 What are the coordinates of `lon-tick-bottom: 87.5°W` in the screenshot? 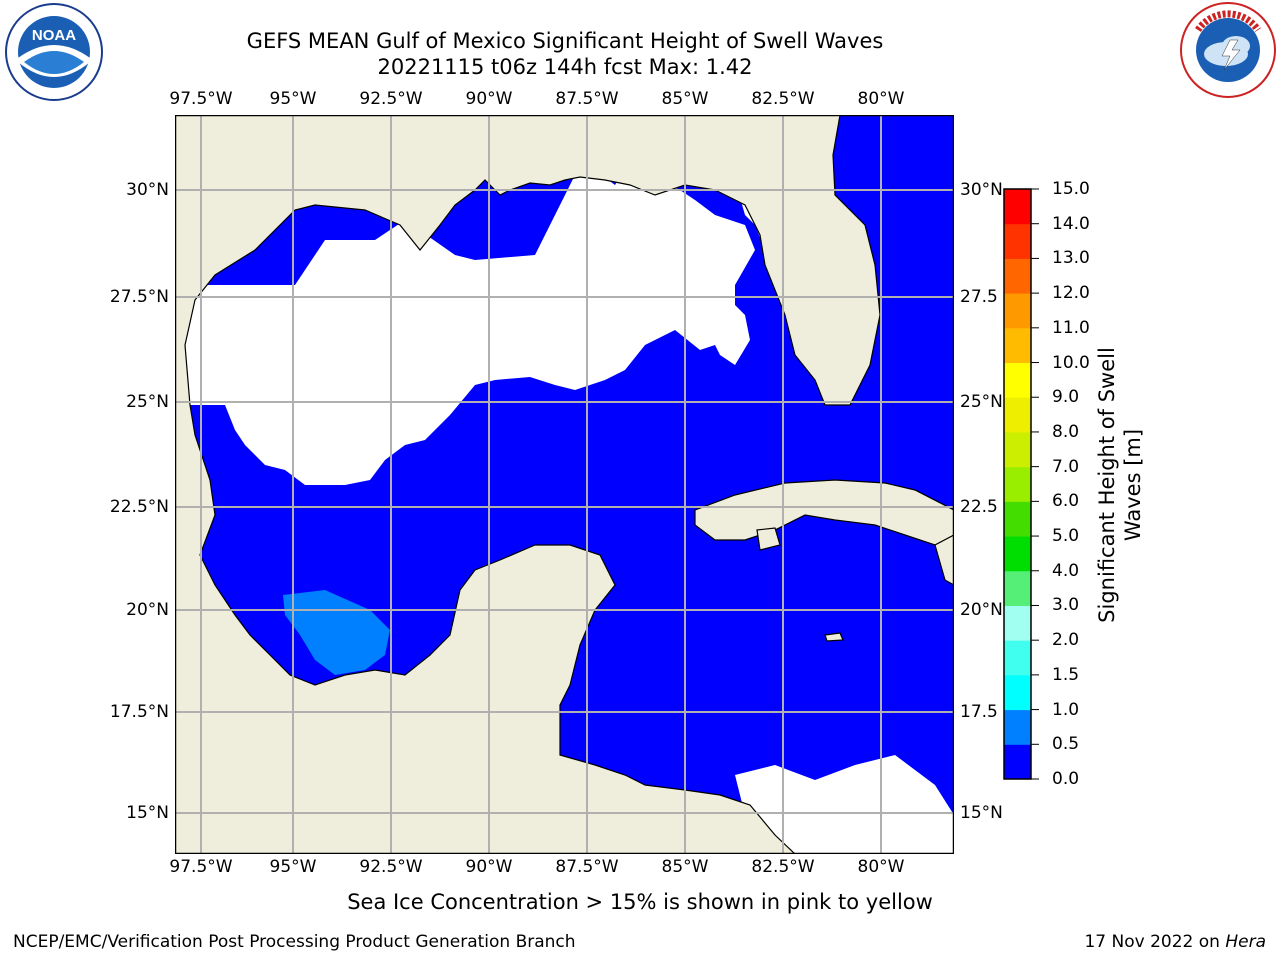 It's located at (587, 867).